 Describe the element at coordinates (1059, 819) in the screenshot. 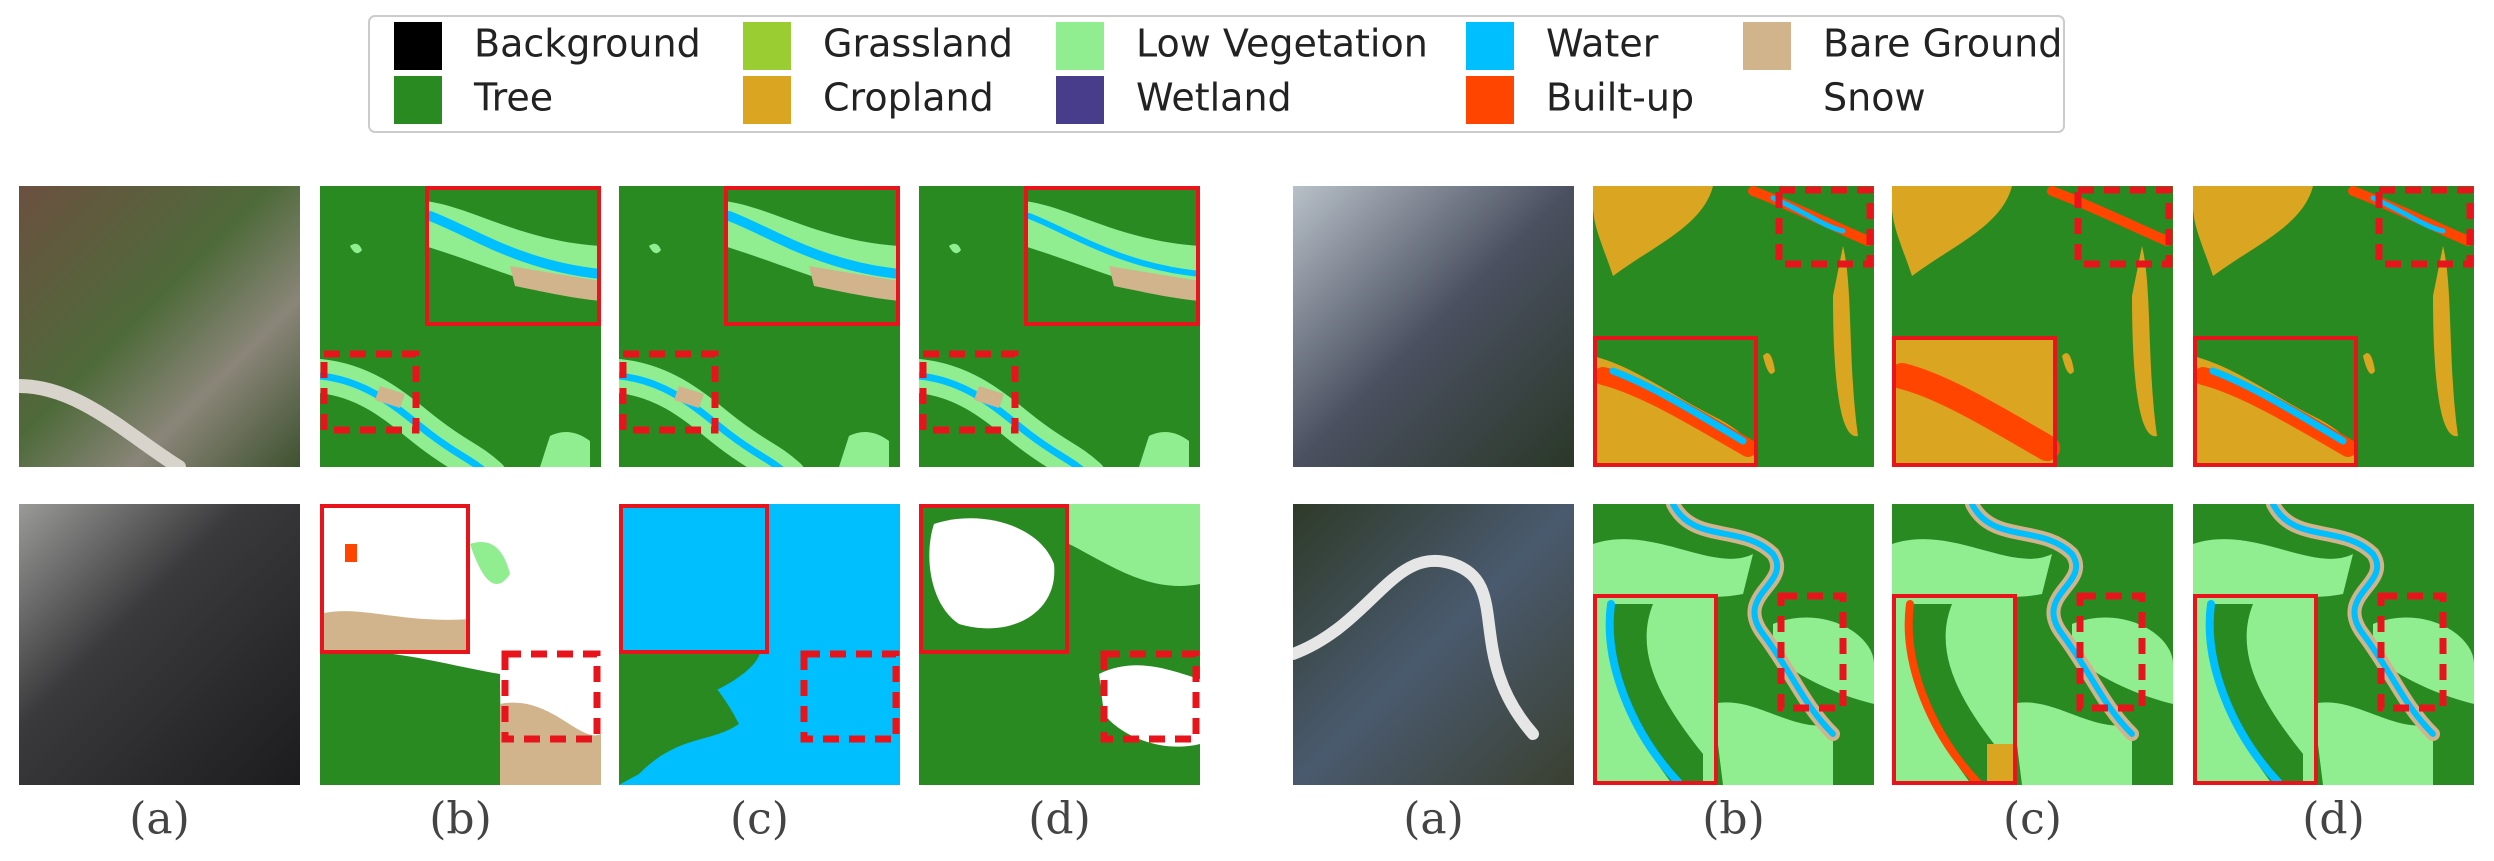

I see `panel-label: (d)` at that location.